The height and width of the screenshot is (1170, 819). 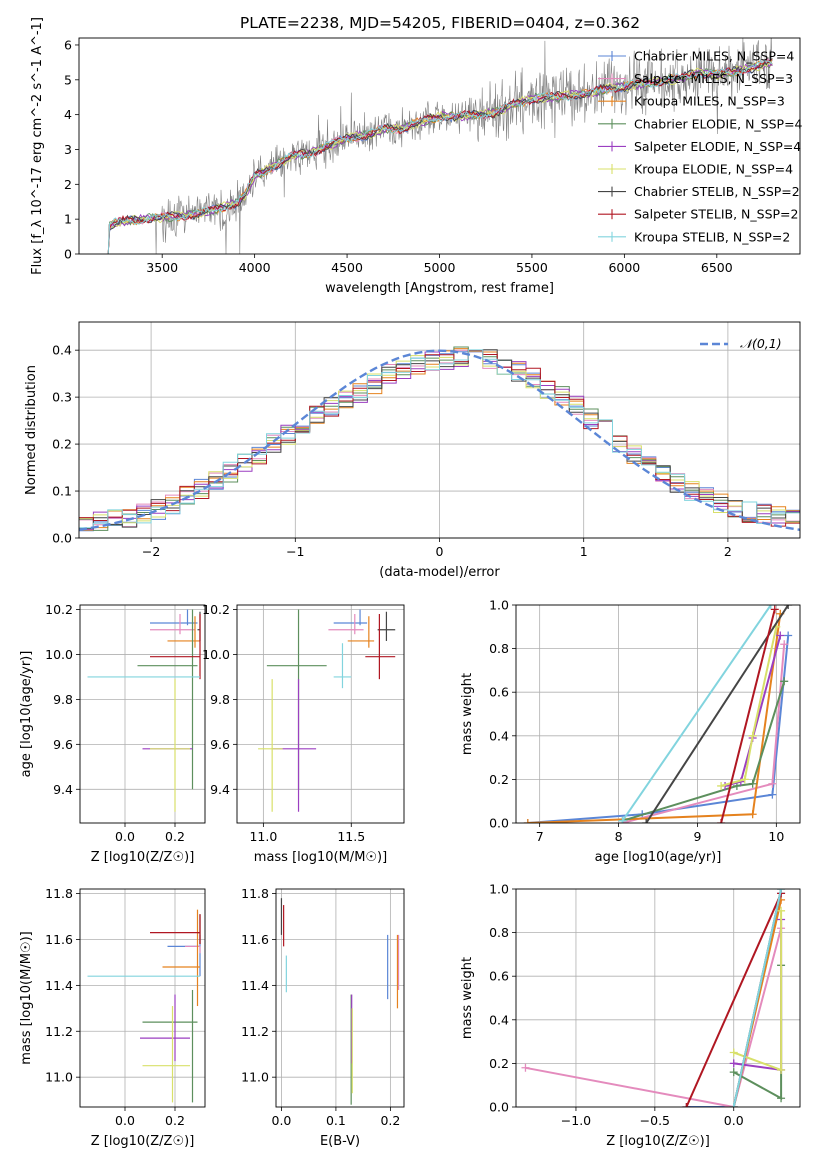 What do you see at coordinates (734, 1120) in the screenshot?
I see `x-tick-label: 0.0` at bounding box center [734, 1120].